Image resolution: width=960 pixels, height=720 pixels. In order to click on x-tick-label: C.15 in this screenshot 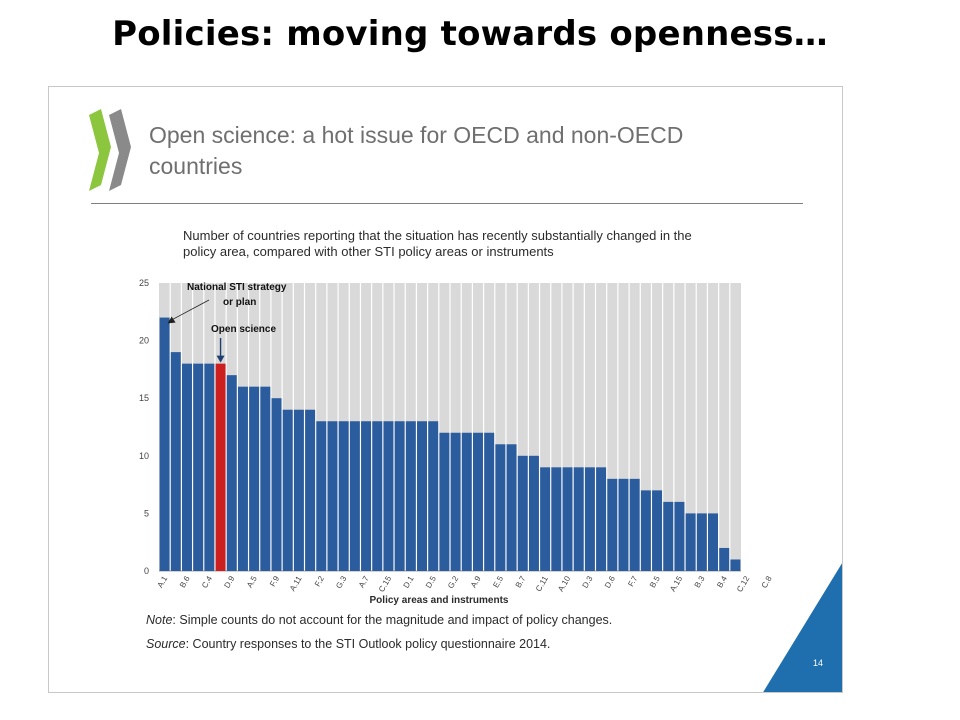, I will do `click(385, 584)`.